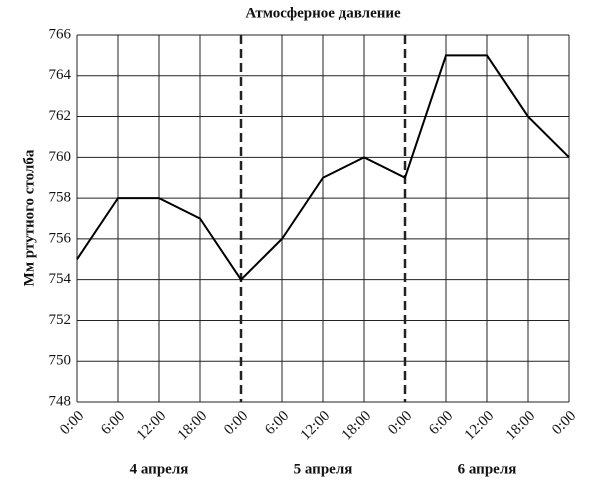 Image resolution: width=600 pixels, height=487 pixels. Describe the element at coordinates (60, 198) in the screenshot. I see `y-tick-label: 758` at that location.